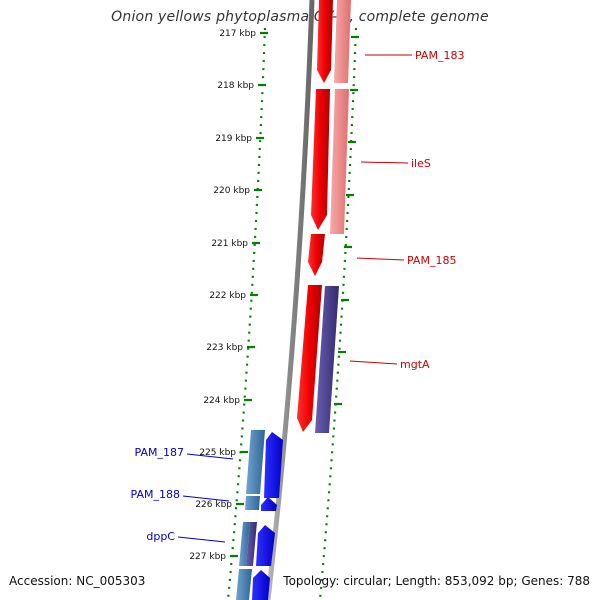  I want to click on cds-dppC, so click(265, 545).